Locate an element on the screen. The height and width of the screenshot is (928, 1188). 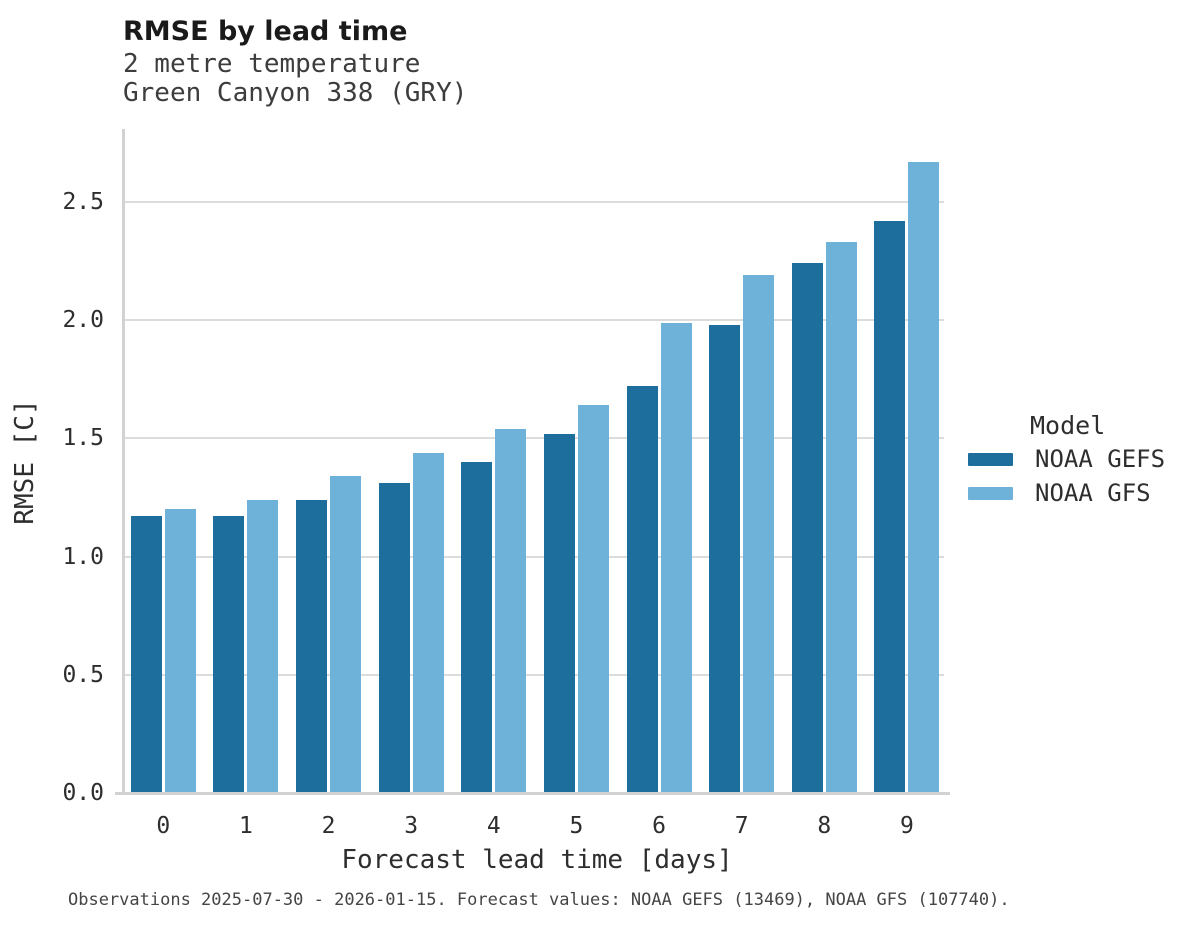
legend-entries: NOAA GEFS NOAA GFS is located at coordinates (1075, 476).